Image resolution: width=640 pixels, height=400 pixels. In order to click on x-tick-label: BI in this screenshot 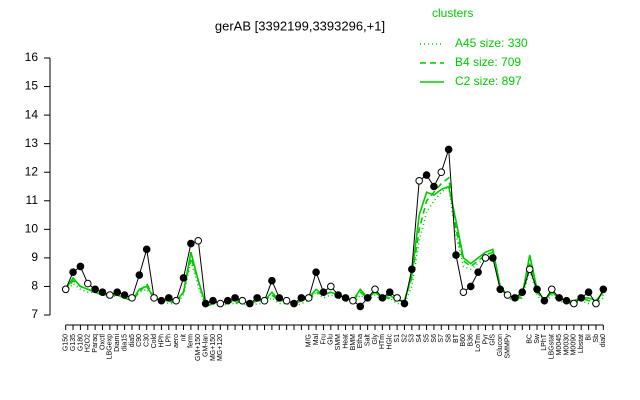, I will do `click(588, 337)`.